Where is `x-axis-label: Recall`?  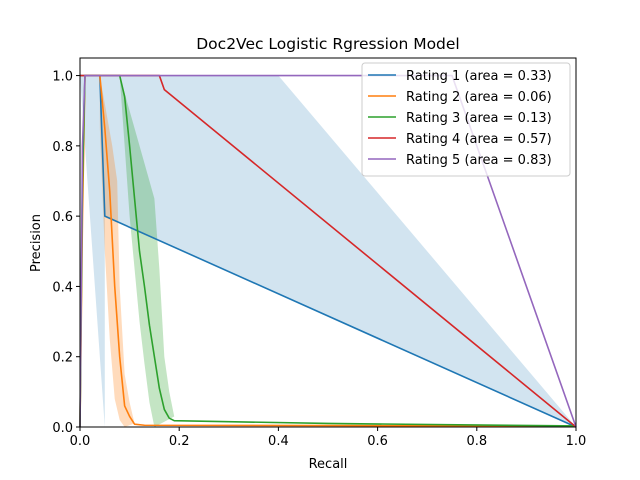 x-axis-label: Recall is located at coordinates (328, 464).